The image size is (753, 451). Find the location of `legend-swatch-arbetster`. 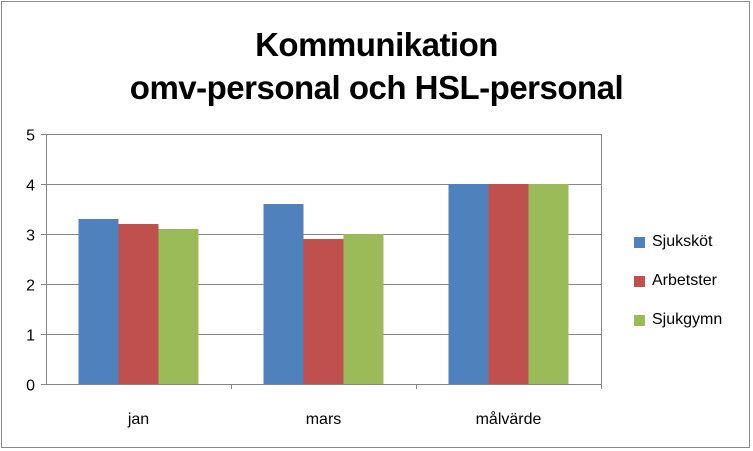

legend-swatch-arbetster is located at coordinates (639, 281).